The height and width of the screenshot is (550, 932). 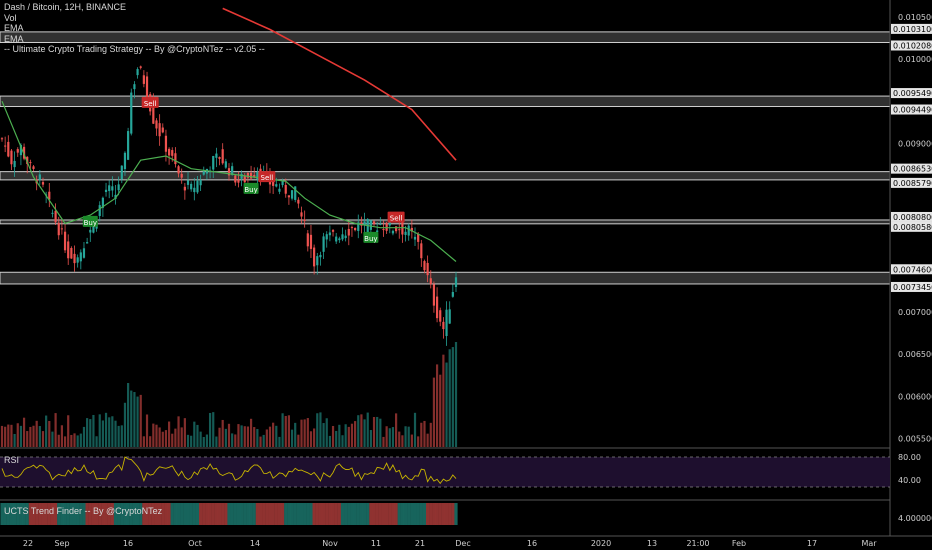 I want to click on time-tick-label: 11, so click(x=376, y=543).